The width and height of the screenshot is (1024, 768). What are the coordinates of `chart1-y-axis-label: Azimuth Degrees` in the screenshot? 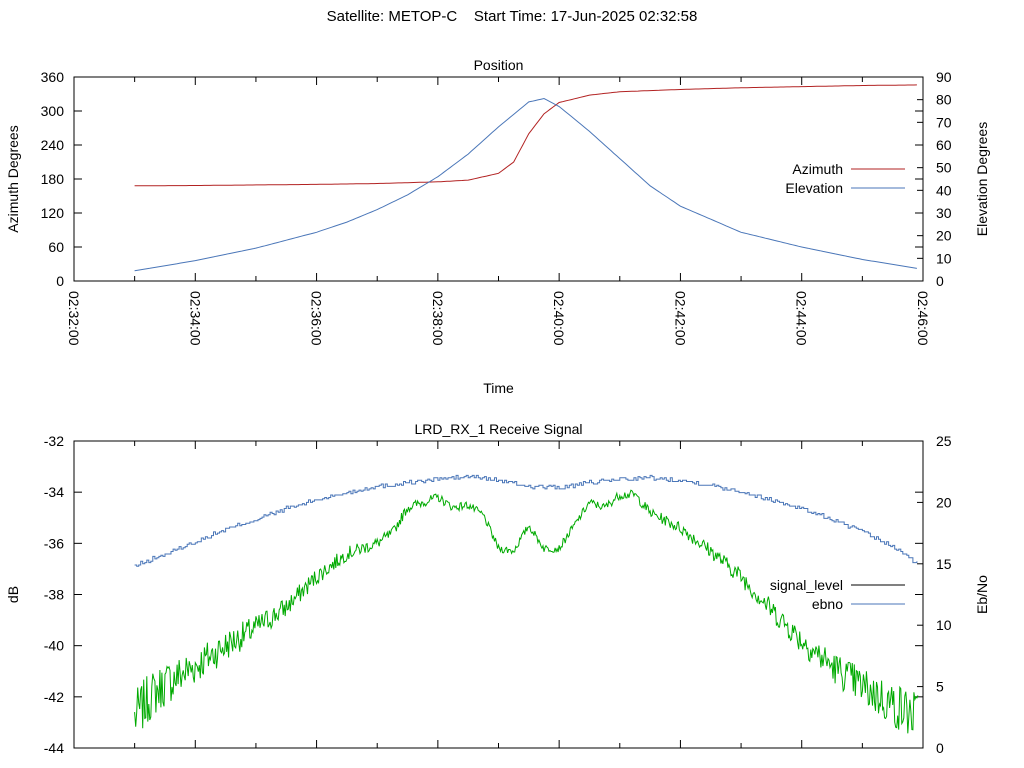 It's located at (13, 178).